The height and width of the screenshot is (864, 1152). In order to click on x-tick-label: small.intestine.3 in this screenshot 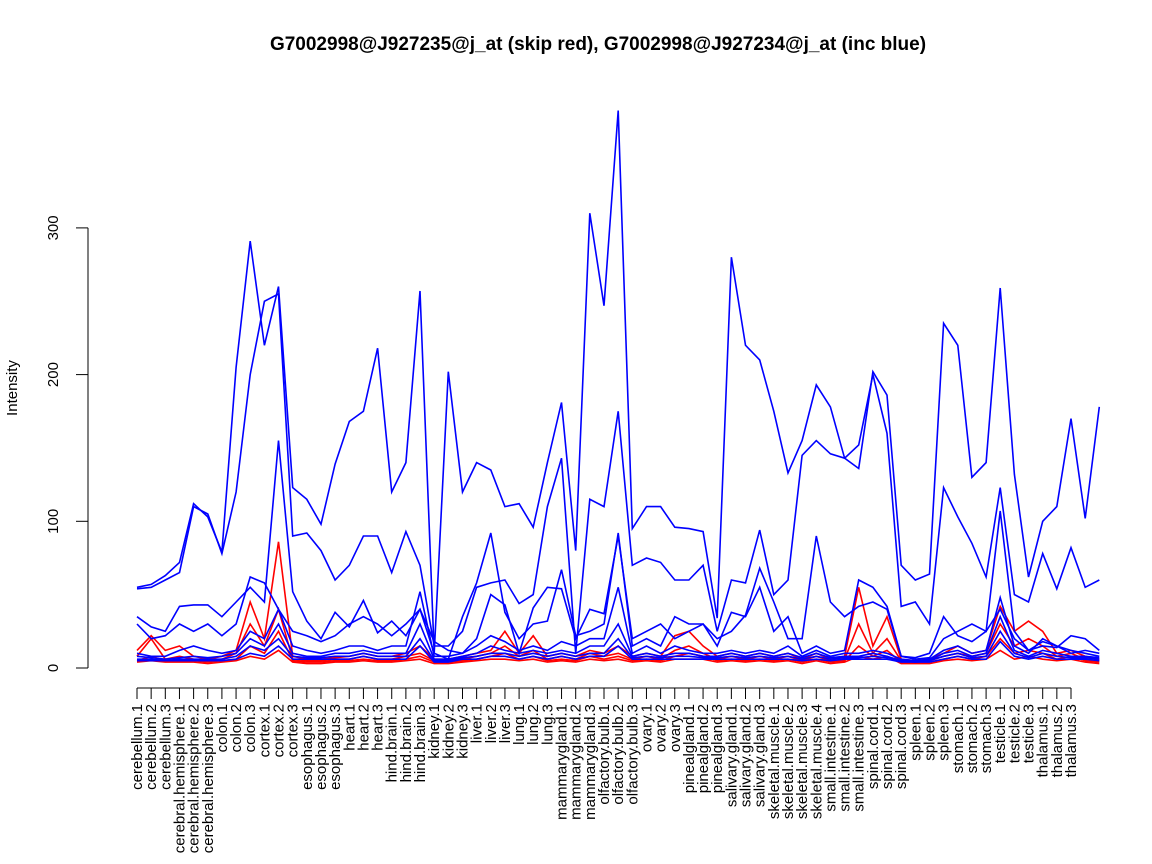, I will do `click(859, 758)`.